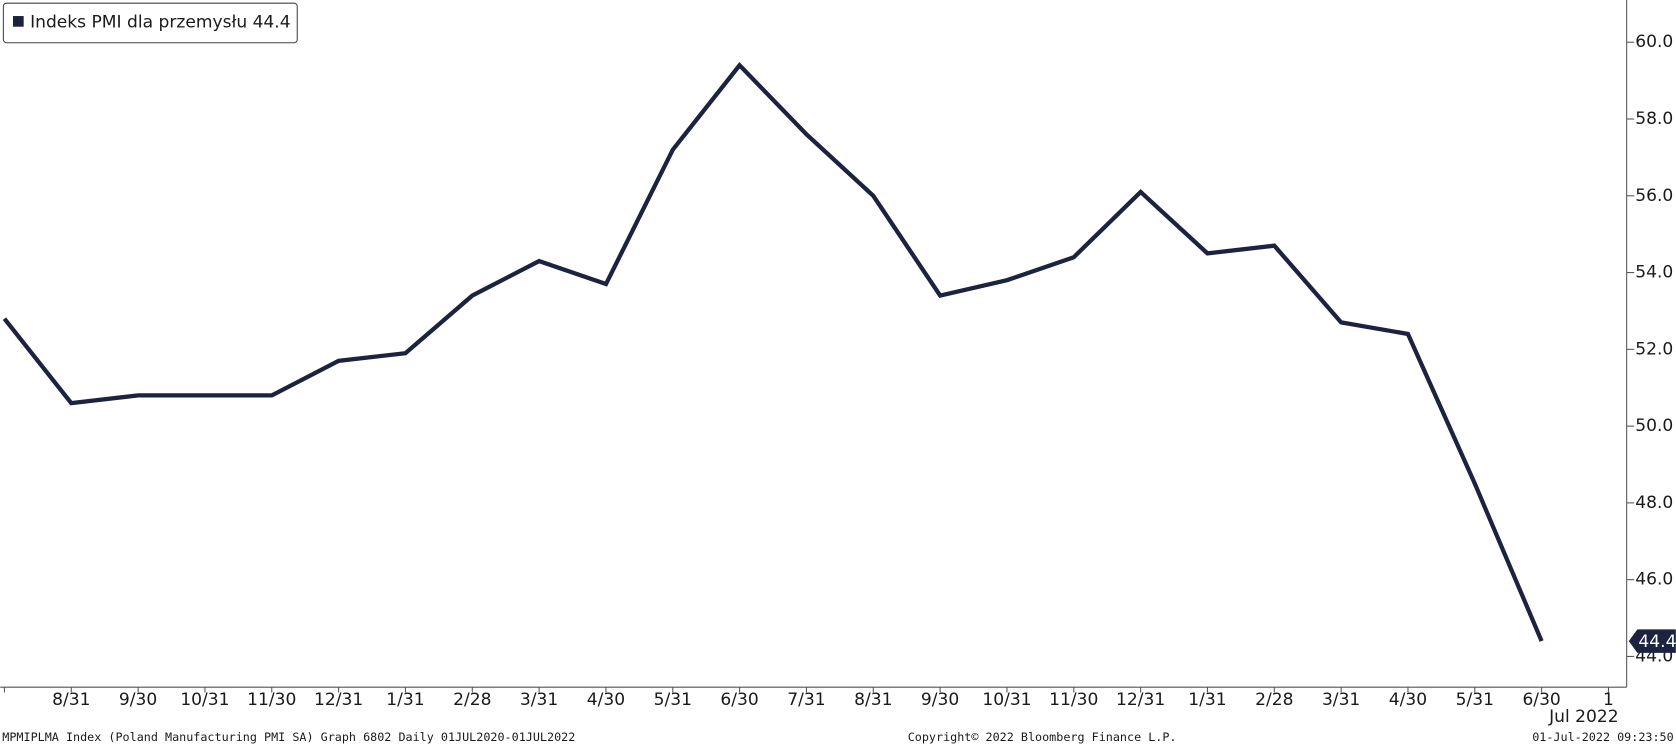 This screenshot has height=747, width=1676. I want to click on y-tick-label: 60.0, so click(1654, 42).